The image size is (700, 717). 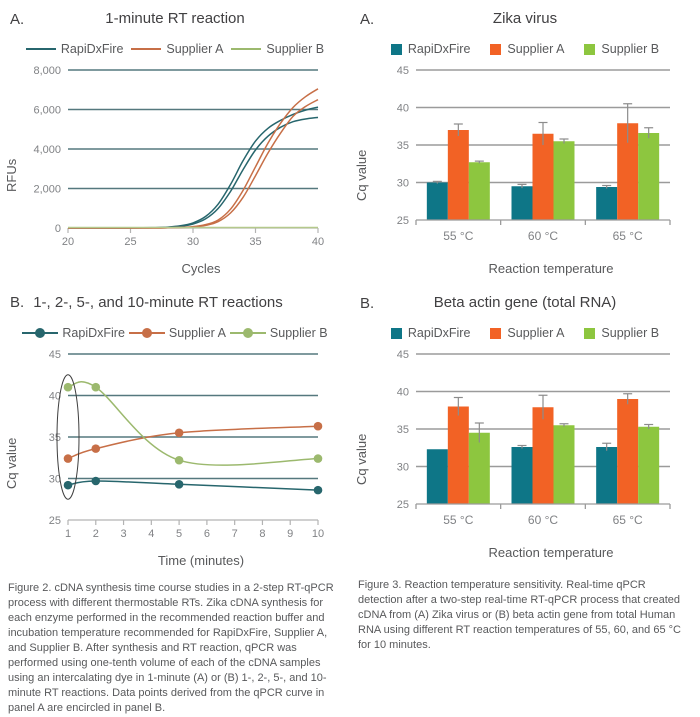 I want to click on plot-area: Cq value 25 30 35 40 45 55 °C 60 °C 65 °C, so click(x=525, y=444).